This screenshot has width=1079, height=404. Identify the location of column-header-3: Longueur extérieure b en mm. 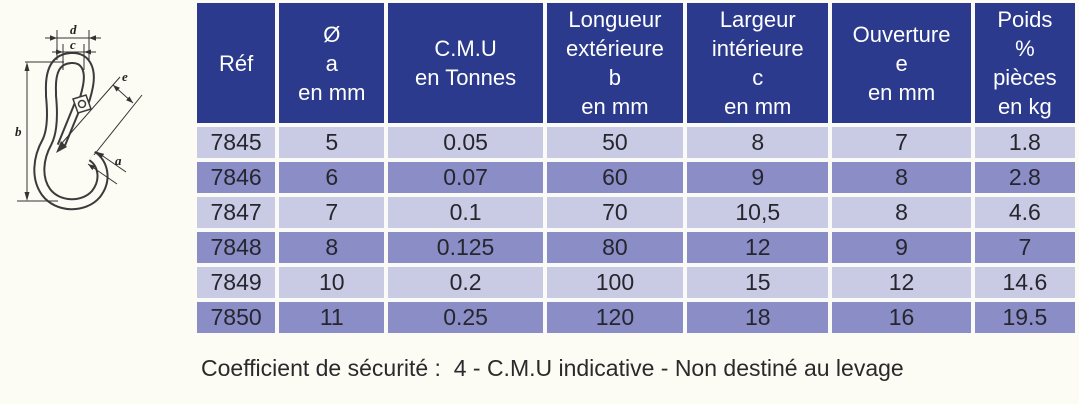
(615, 64).